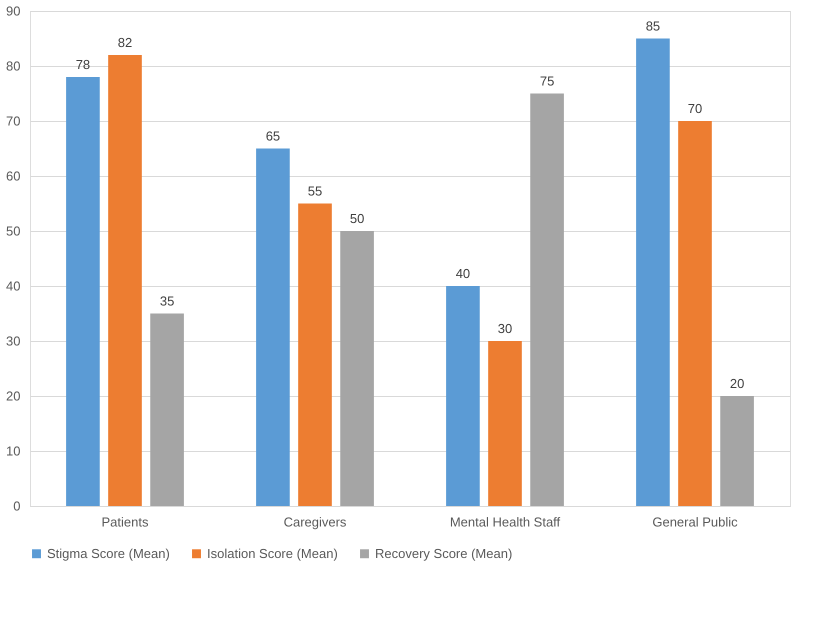 The height and width of the screenshot is (623, 838). What do you see at coordinates (13, 341) in the screenshot?
I see `y-tick-label: 30` at bounding box center [13, 341].